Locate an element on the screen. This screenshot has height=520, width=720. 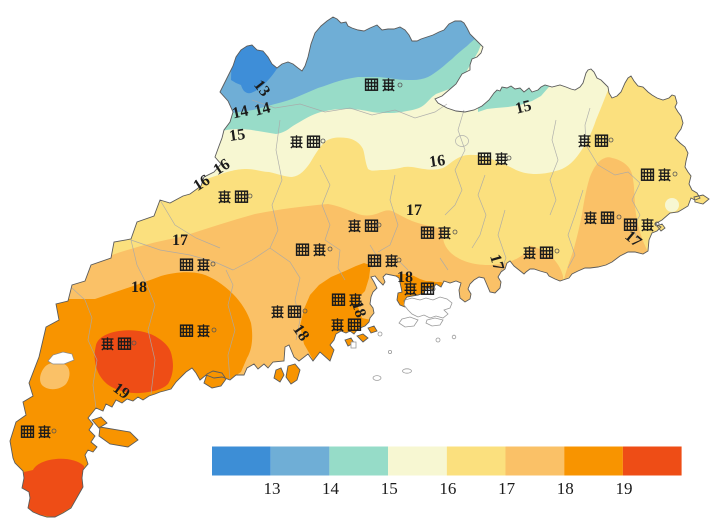
svg-text: 13 is located at coordinates (272, 488).